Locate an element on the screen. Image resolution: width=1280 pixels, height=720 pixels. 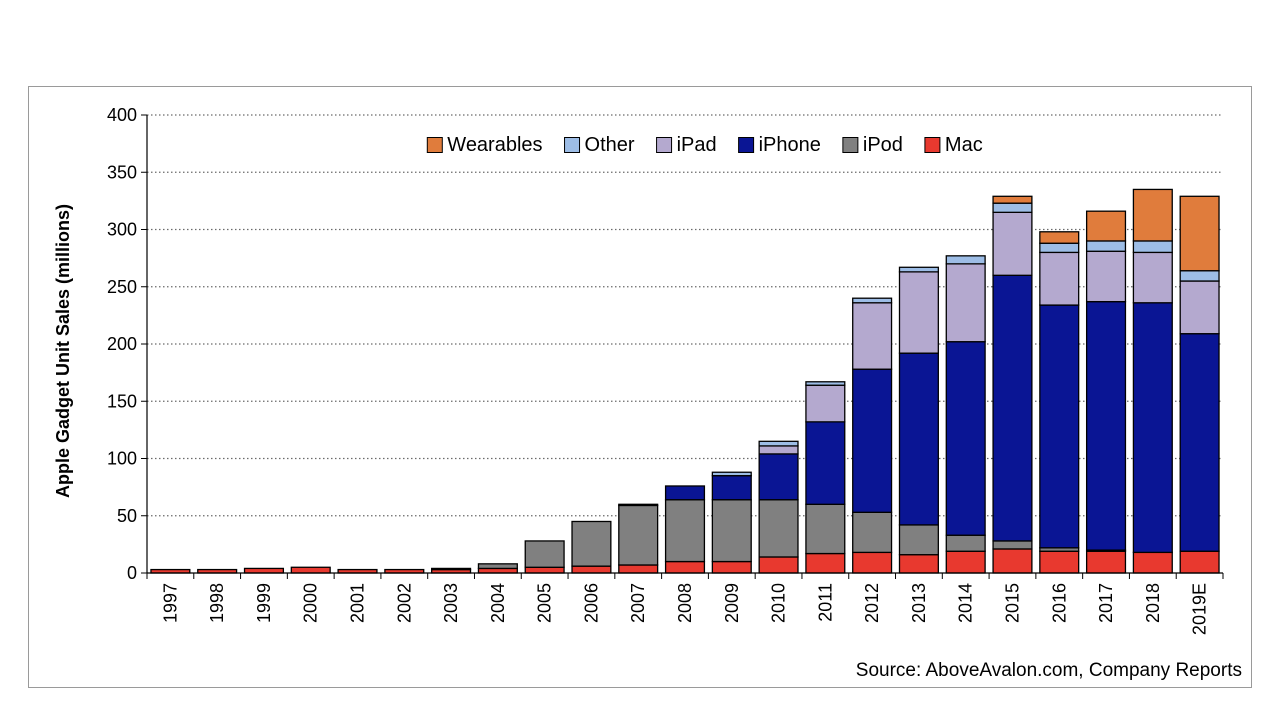
bar-segment-ipad-2014 is located at coordinates (965, 303).